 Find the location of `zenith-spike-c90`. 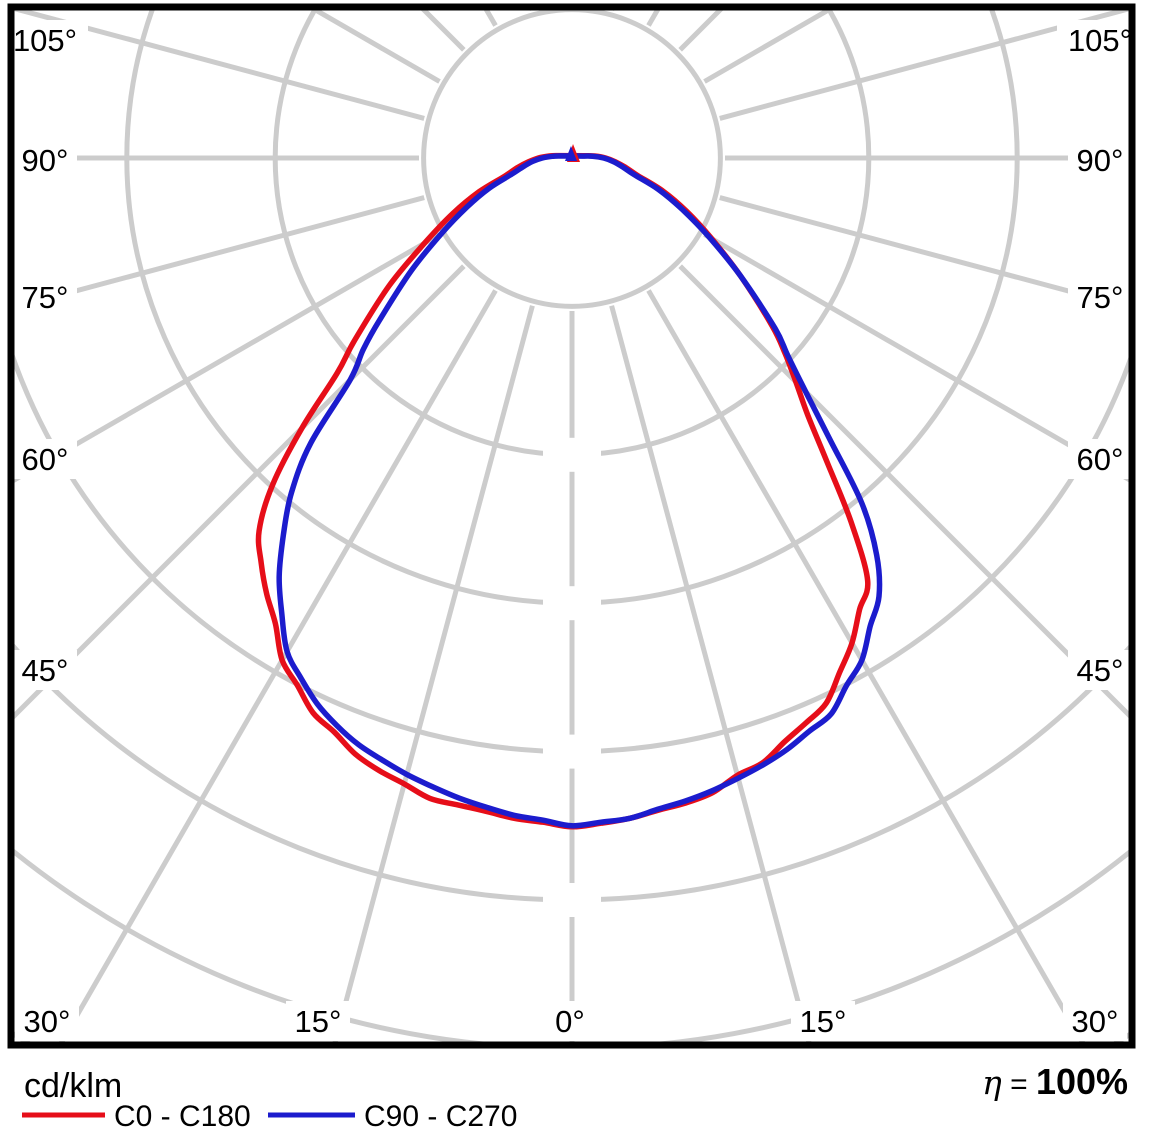

zenith-spike-c90 is located at coordinates (571, 153).